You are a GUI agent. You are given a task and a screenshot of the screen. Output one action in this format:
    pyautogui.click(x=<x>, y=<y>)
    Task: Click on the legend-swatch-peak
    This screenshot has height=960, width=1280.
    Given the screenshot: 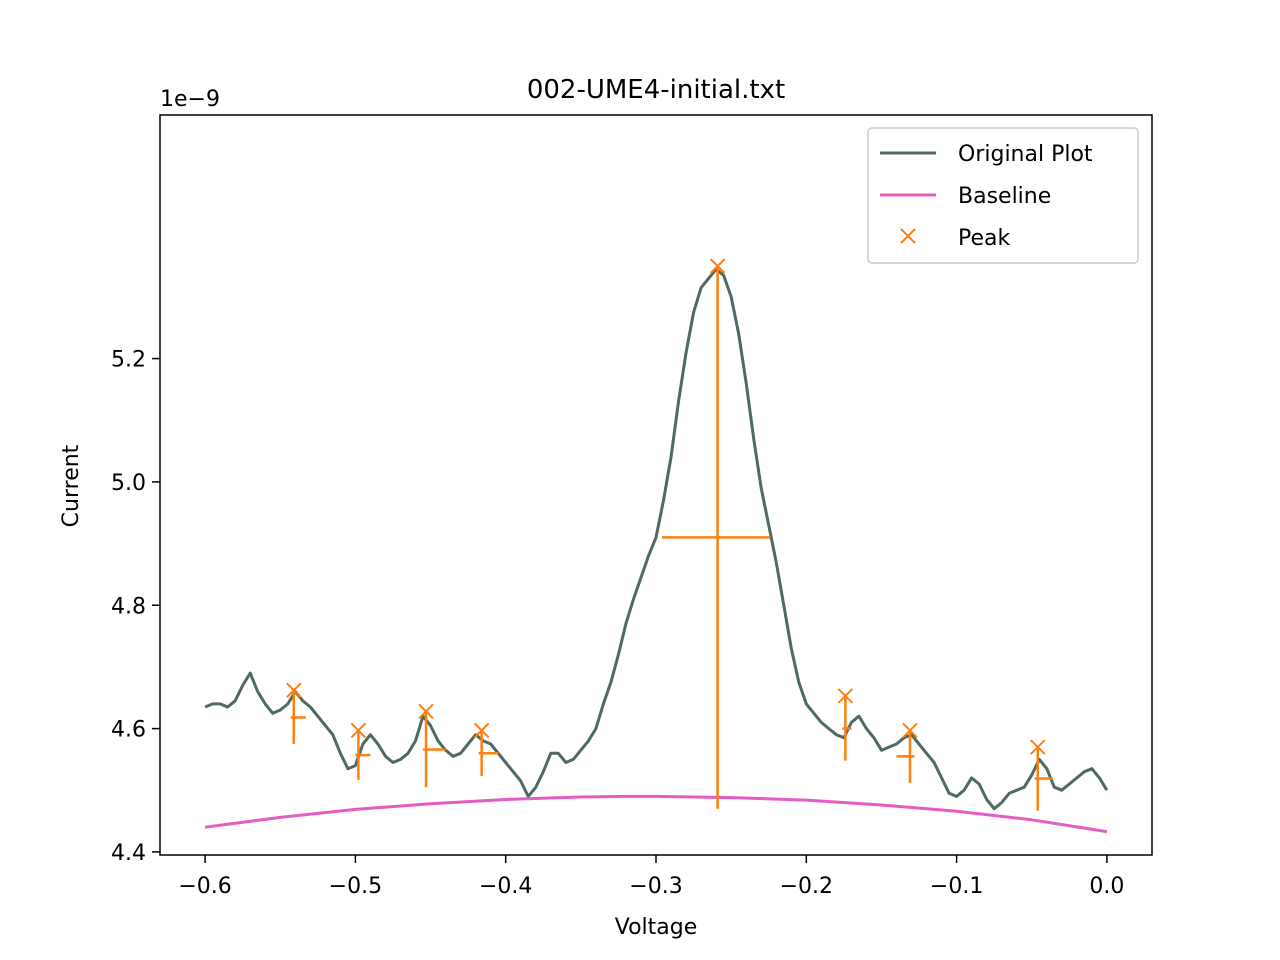 What is the action you would take?
    pyautogui.click(x=908, y=236)
    